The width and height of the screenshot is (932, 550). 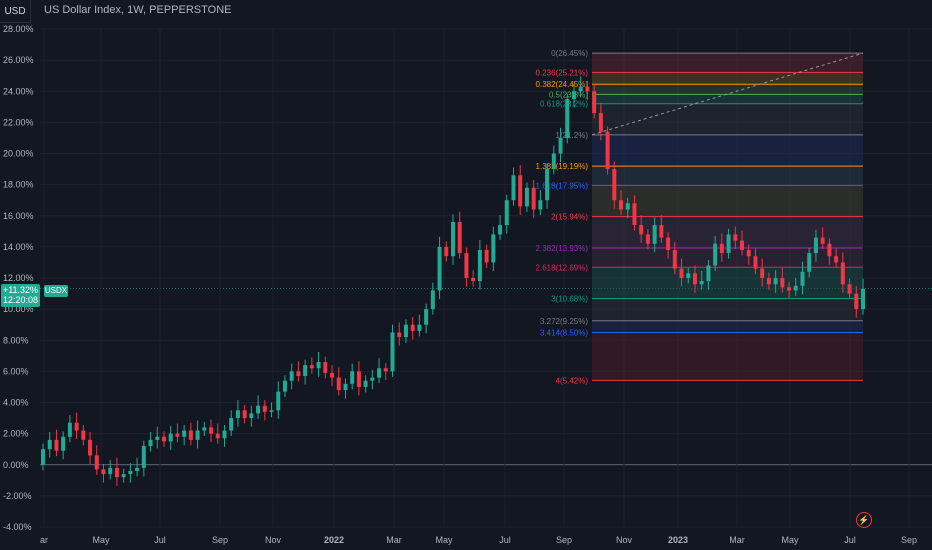 I want to click on fib-level-label: 2(15.94%), so click(x=569, y=217).